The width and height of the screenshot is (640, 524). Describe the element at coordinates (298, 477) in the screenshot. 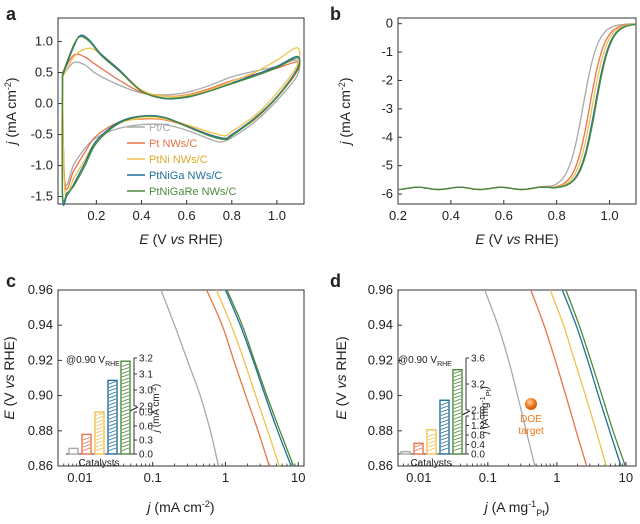

I see `x-tick-label-c-3: 10` at that location.